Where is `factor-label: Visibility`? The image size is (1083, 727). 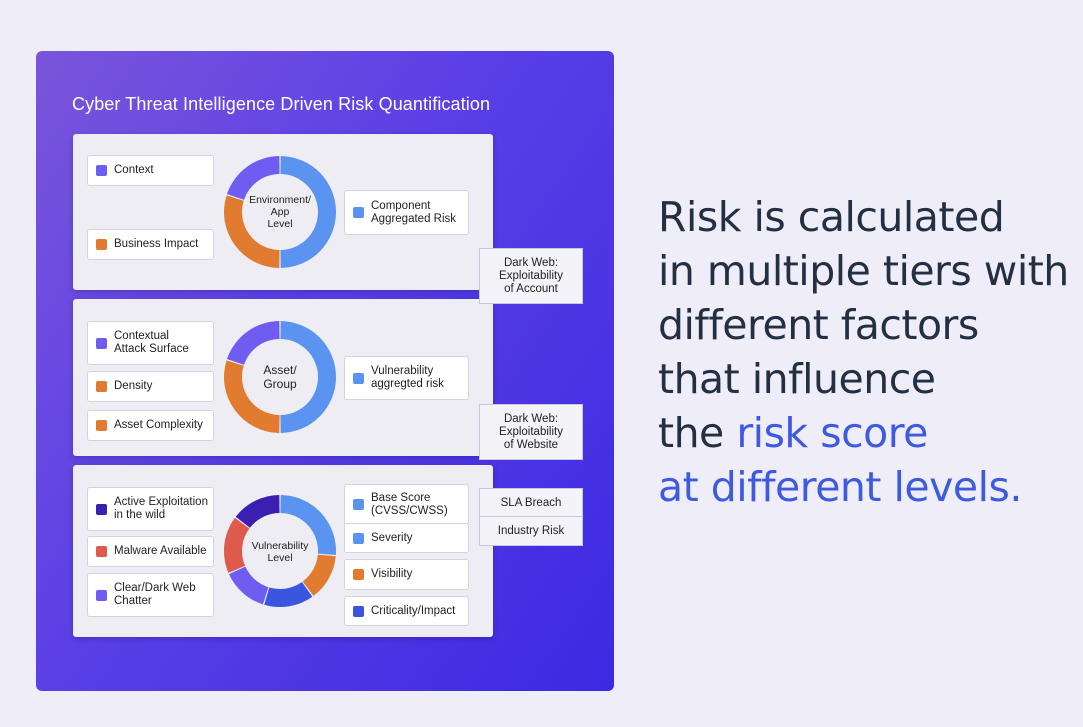
factor-label: Visibility is located at coordinates (392, 574).